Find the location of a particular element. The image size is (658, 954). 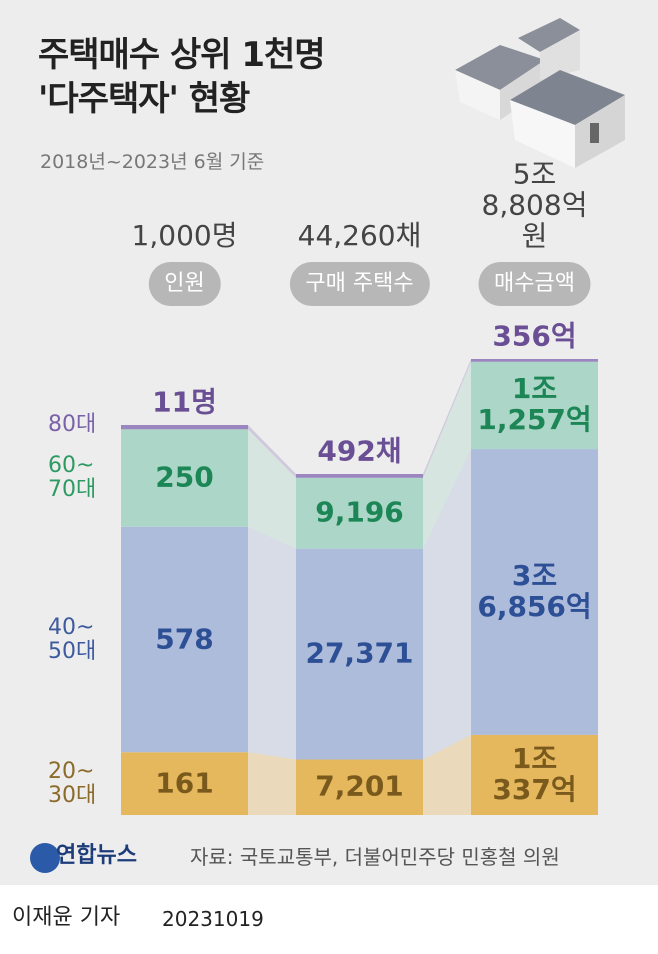

value-label: 9,196 is located at coordinates (359, 512).